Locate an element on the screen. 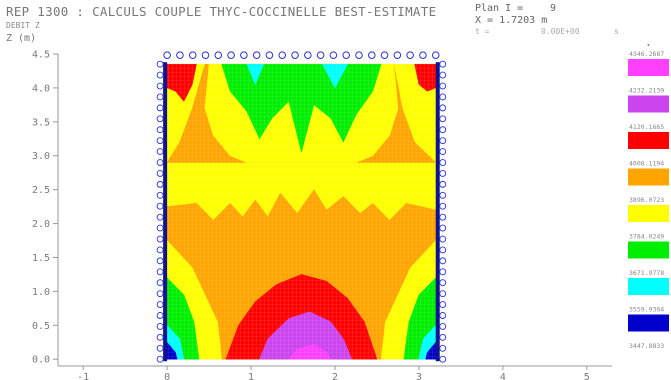  legend-label: 4120.1665 is located at coordinates (646, 127).